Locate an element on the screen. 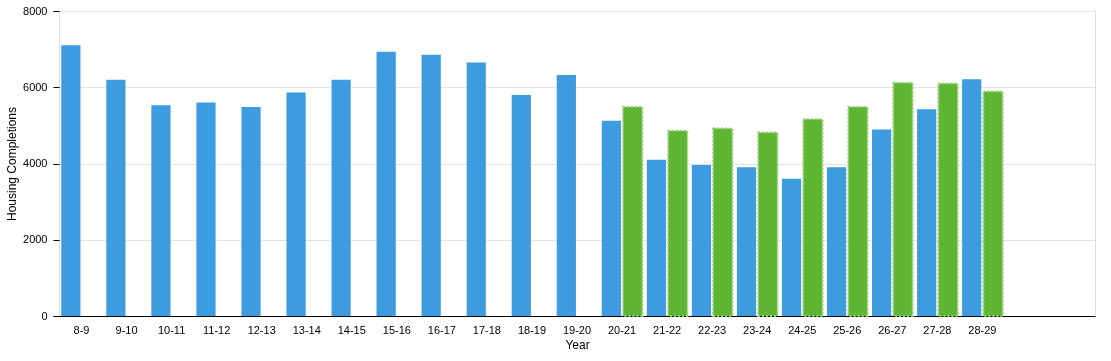  x-tick-label: 25-26 is located at coordinates (847, 329).